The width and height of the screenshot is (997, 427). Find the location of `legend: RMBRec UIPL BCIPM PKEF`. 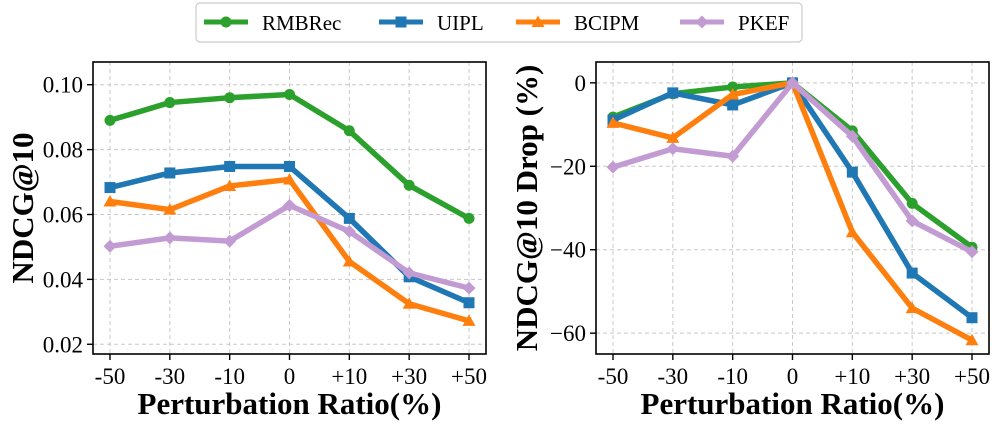

legend: RMBRec UIPL BCIPM PKEF is located at coordinates (499, 22).